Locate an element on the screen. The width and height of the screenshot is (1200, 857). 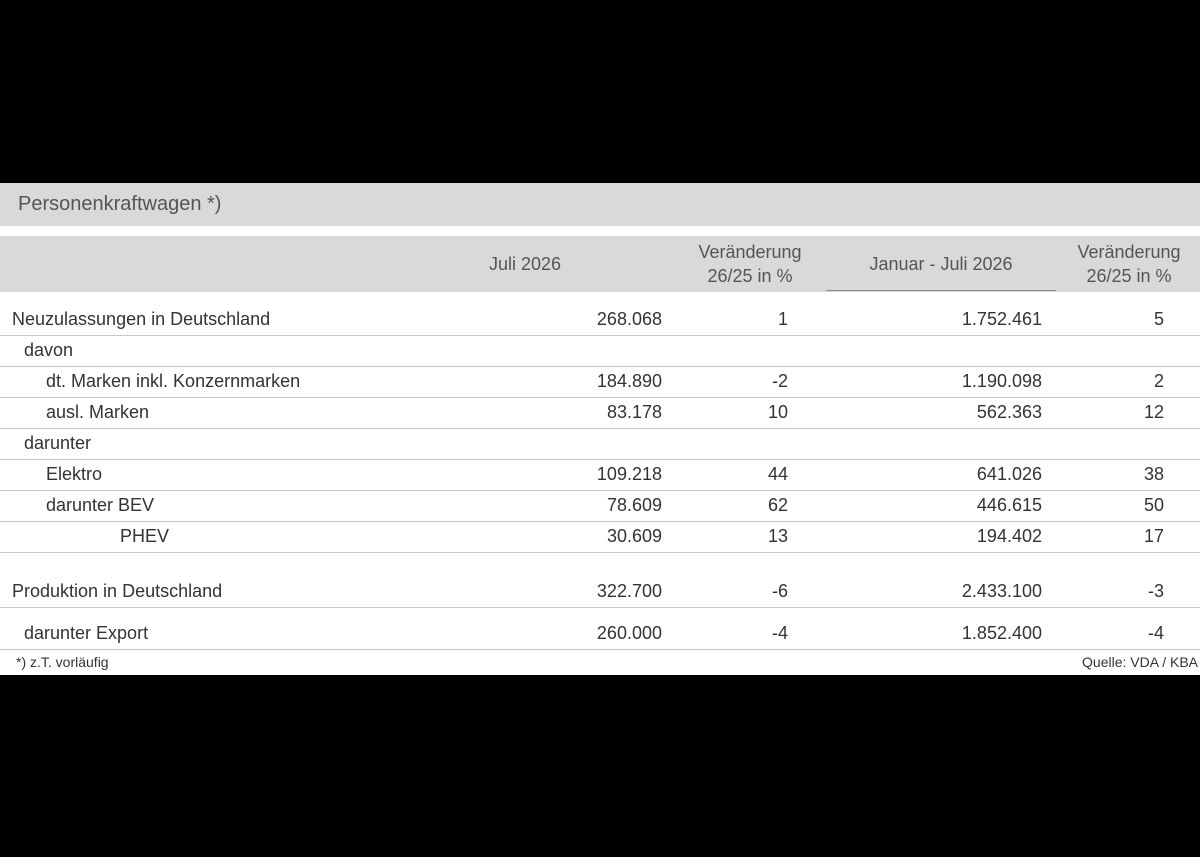
row-ytd: 2.433.100 is located at coordinates (1001, 591).